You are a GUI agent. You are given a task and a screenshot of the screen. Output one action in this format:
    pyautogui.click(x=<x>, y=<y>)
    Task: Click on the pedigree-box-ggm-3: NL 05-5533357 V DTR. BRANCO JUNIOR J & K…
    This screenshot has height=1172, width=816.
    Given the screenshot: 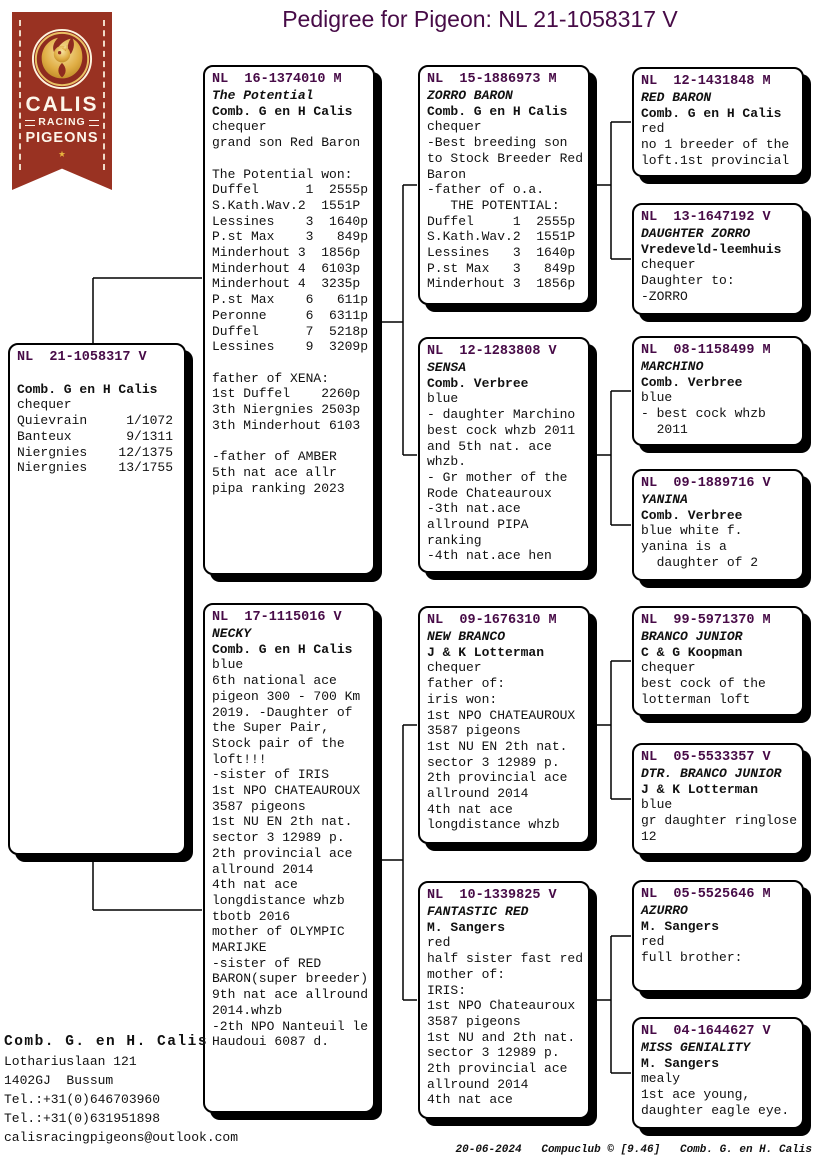 What is the action you would take?
    pyautogui.click(x=718, y=799)
    